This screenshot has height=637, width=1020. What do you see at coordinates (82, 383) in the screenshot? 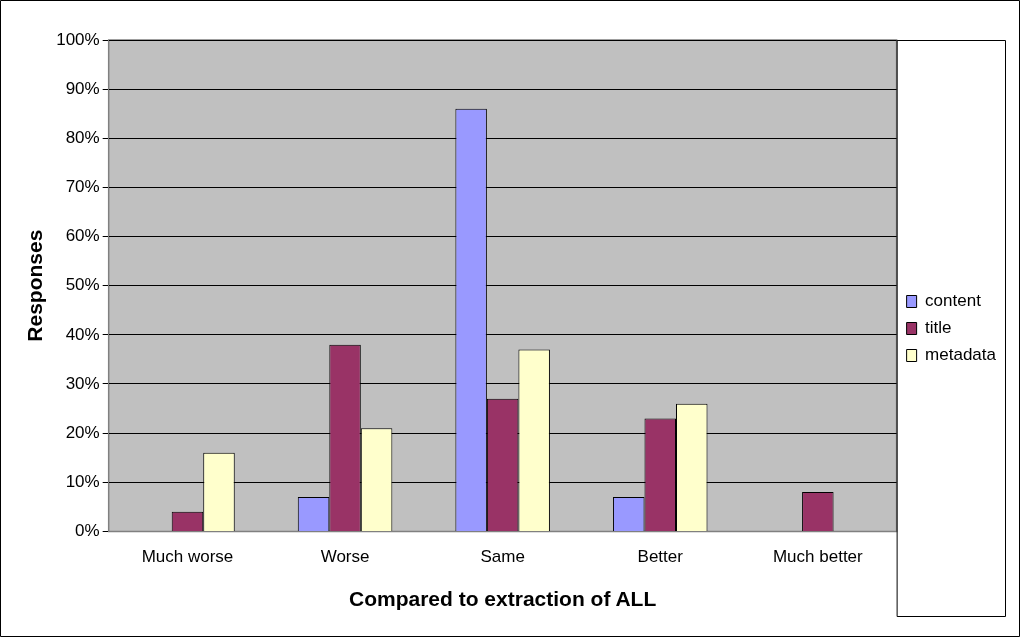
I see `y-tick-label: 30%` at bounding box center [82, 383].